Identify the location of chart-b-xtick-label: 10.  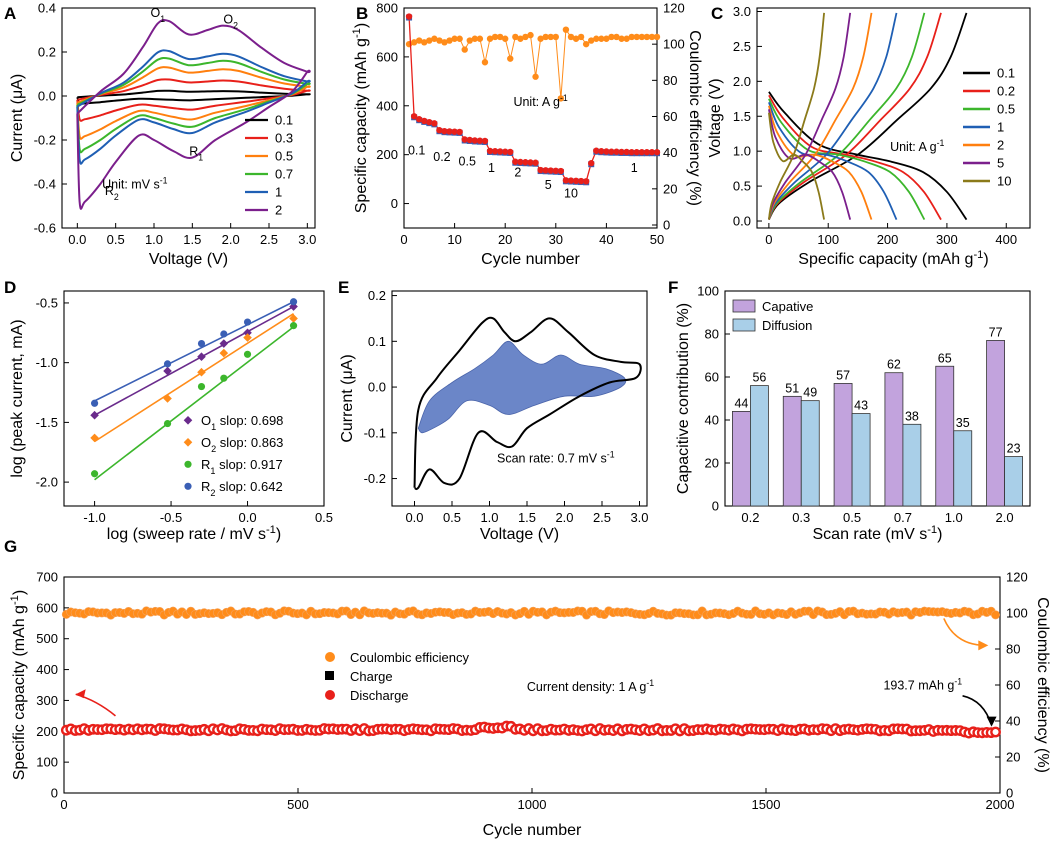
(454, 239).